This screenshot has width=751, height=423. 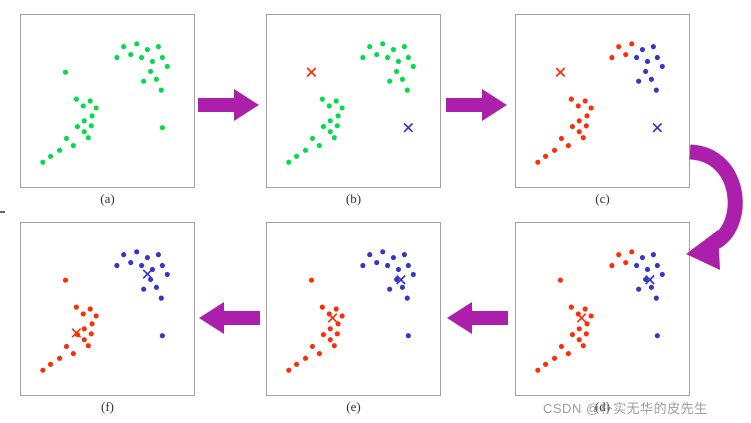 What do you see at coordinates (107, 309) in the screenshot?
I see `panel-f` at bounding box center [107, 309].